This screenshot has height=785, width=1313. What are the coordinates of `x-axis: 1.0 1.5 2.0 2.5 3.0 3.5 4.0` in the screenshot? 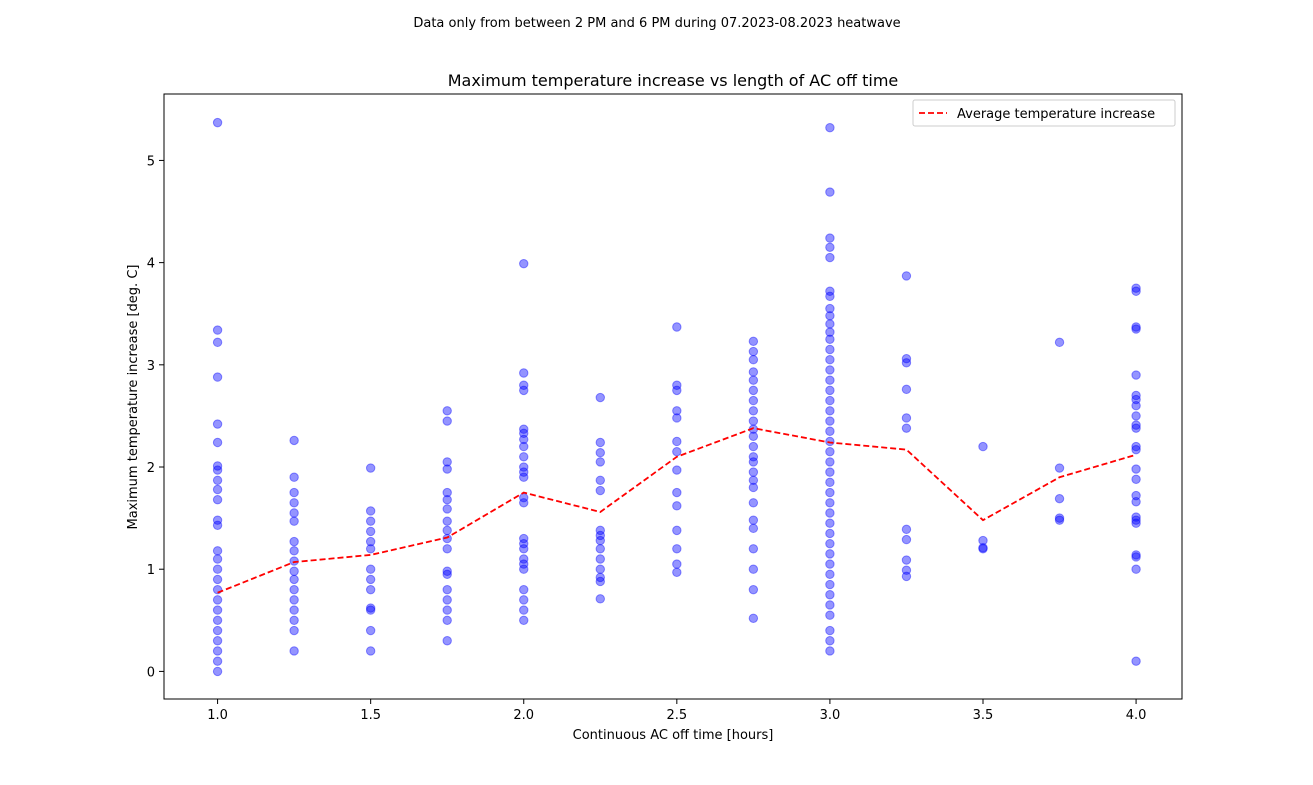 It's located at (676, 711).